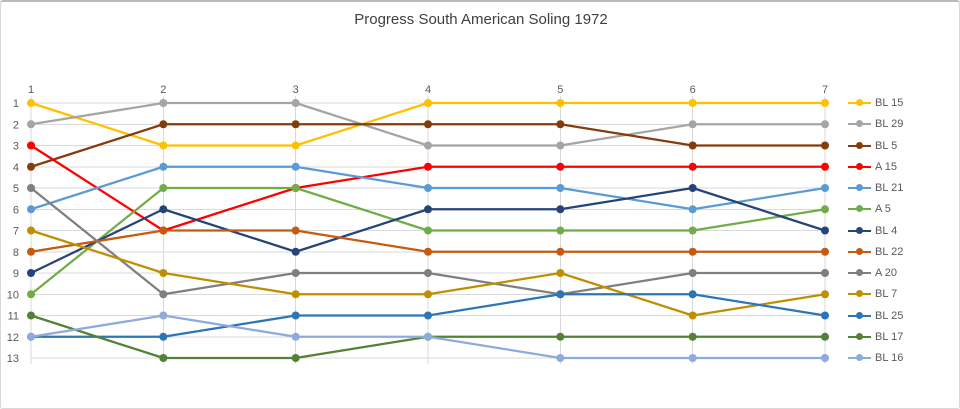  I want to click on x-tick-label: 5, so click(560, 90).